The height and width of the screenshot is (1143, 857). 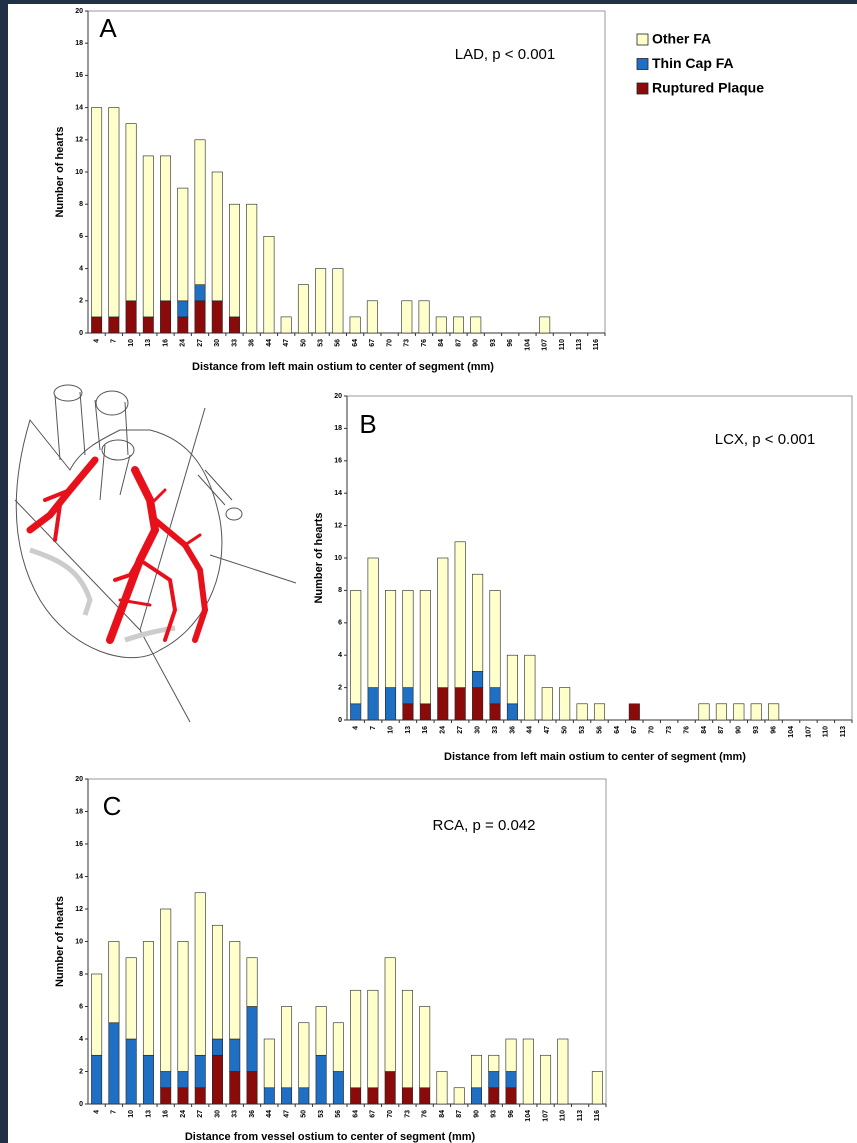 I want to click on x-tick-label: 93, so click(x=494, y=1114).